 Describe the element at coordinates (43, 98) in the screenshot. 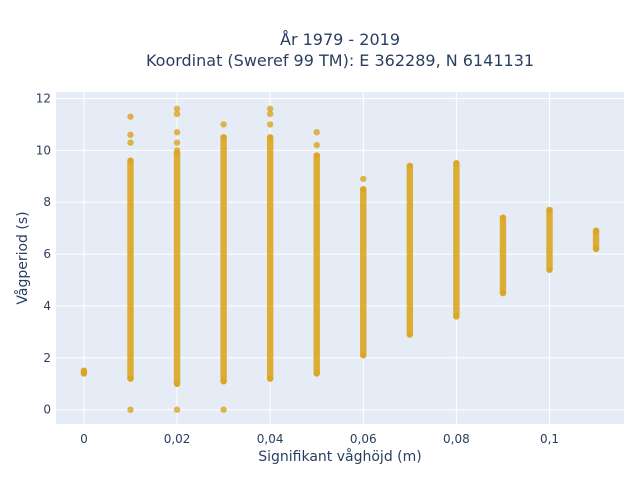

I see `y-tick-label: 12` at that location.